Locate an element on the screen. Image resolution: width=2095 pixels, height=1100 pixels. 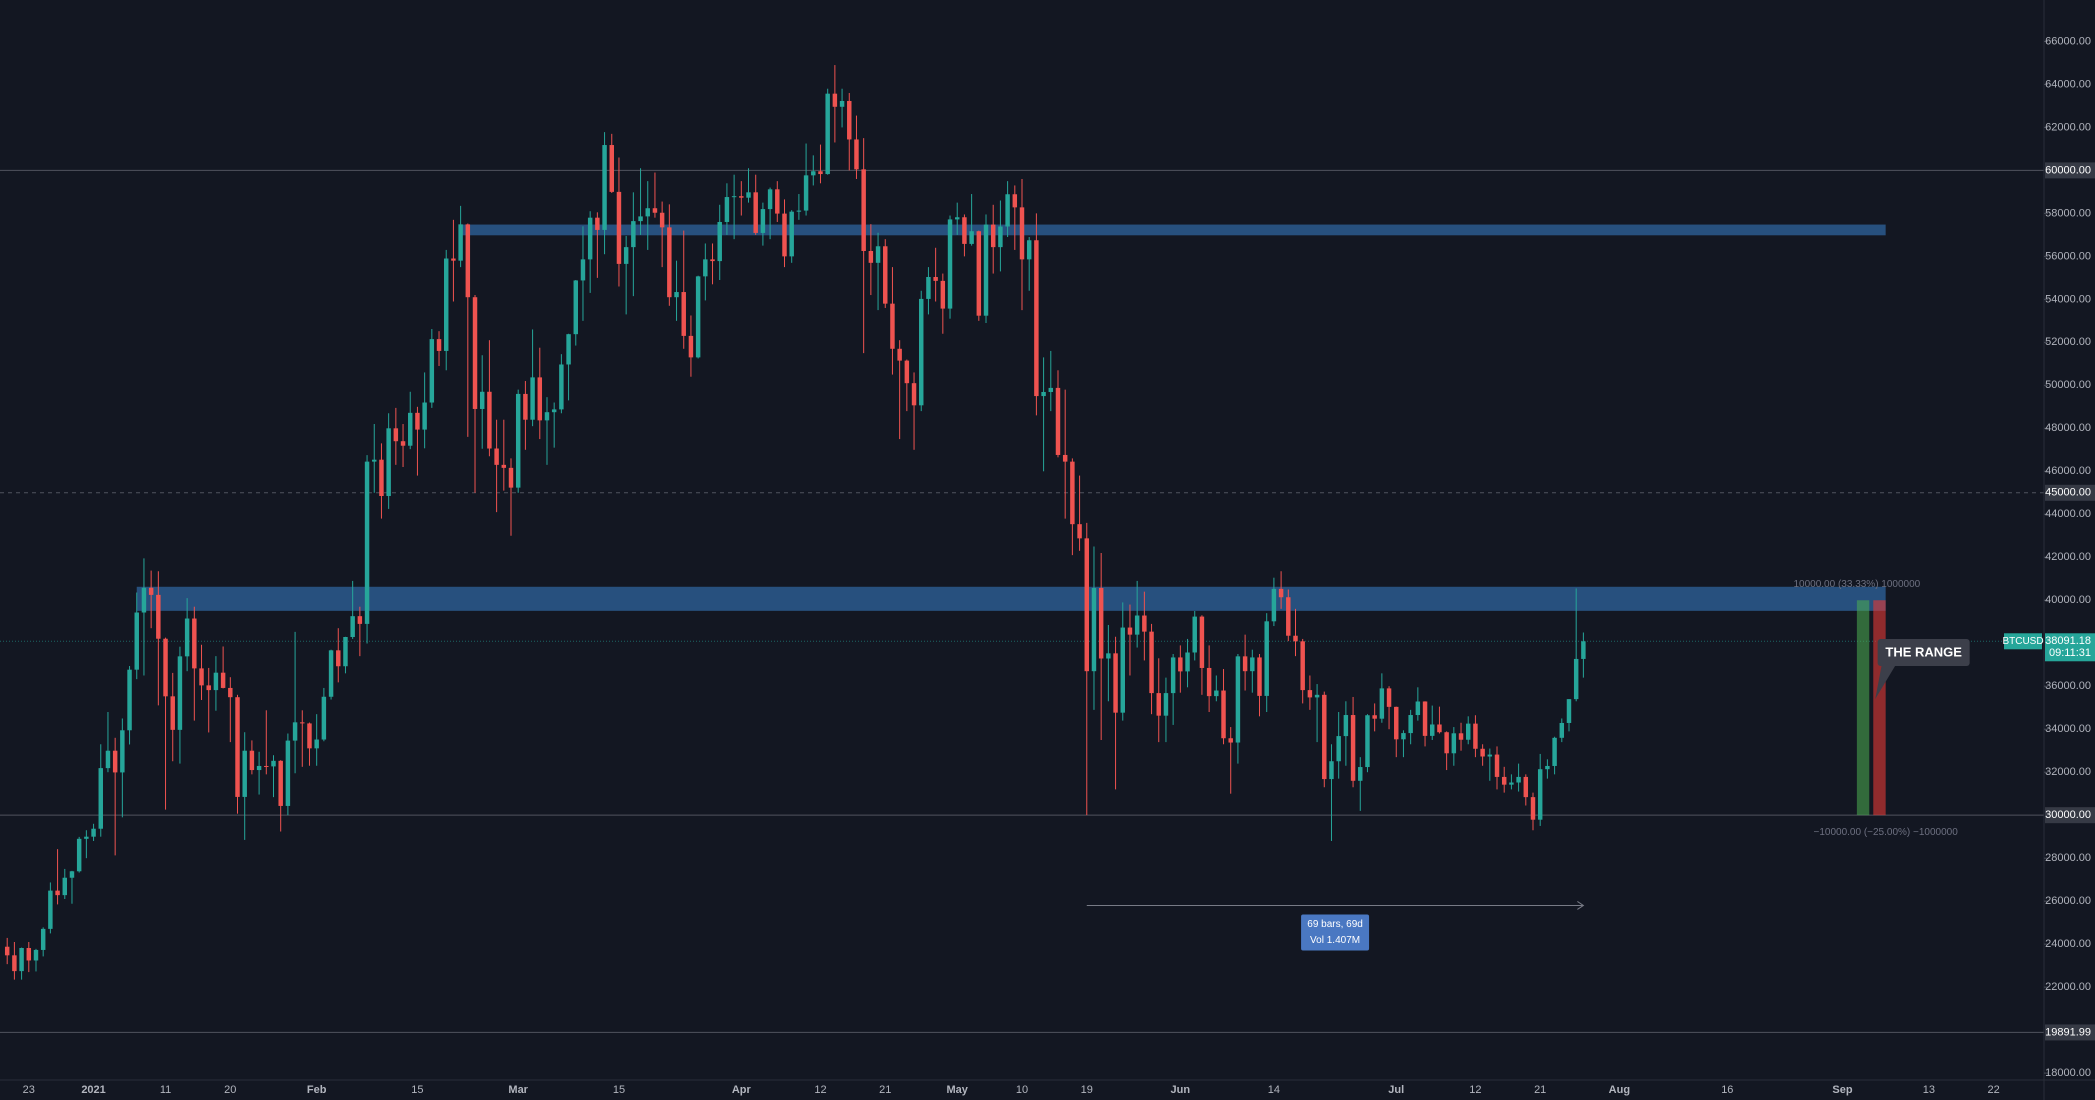
y-tick-label: 36000.00 is located at coordinates (2068, 686).